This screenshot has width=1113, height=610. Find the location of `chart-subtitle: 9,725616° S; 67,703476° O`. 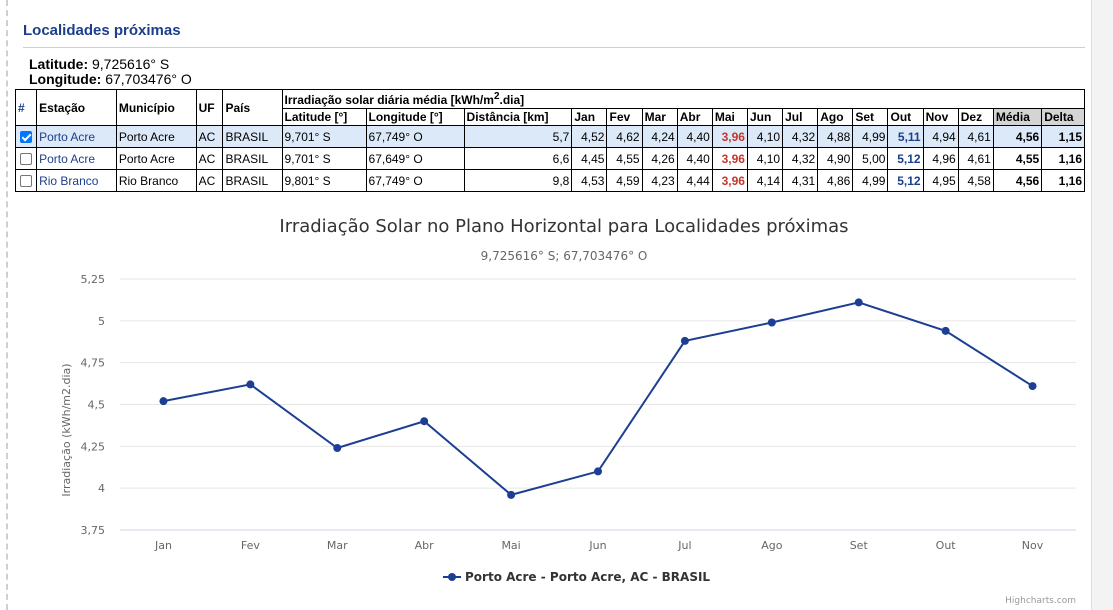

chart-subtitle: 9,725616° S; 67,703476° O is located at coordinates (564, 256).